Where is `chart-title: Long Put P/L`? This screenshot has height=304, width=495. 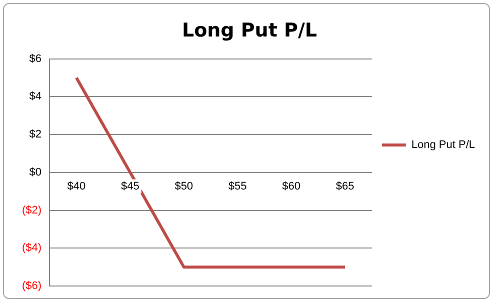
chart-title: Long Put P/L is located at coordinates (250, 30).